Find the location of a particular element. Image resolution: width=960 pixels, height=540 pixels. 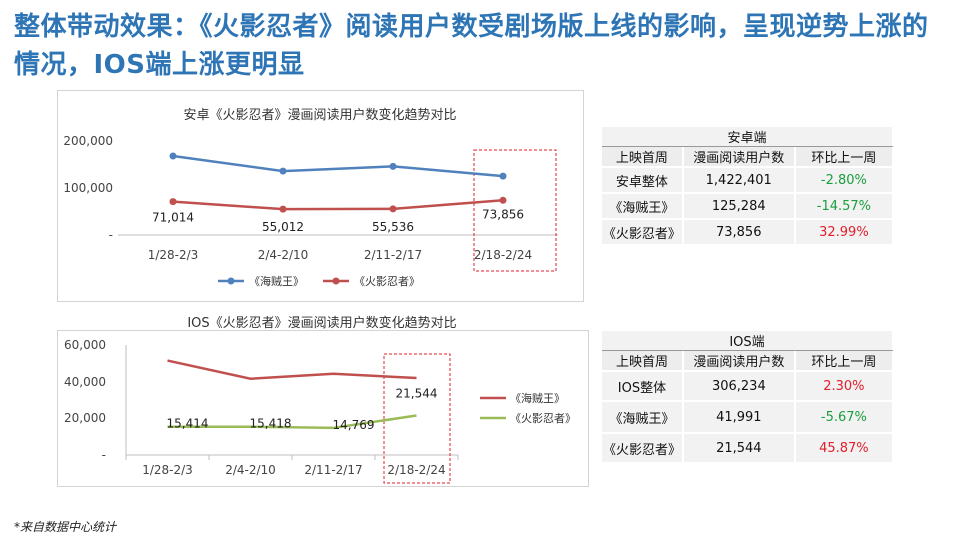

data-label: 55,012 is located at coordinates (283, 227).